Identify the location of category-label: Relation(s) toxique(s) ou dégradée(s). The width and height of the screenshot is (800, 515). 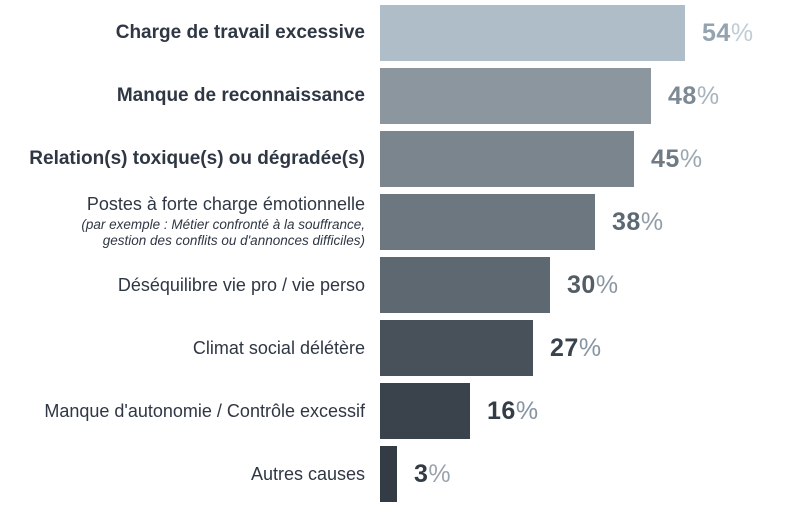
(197, 159).